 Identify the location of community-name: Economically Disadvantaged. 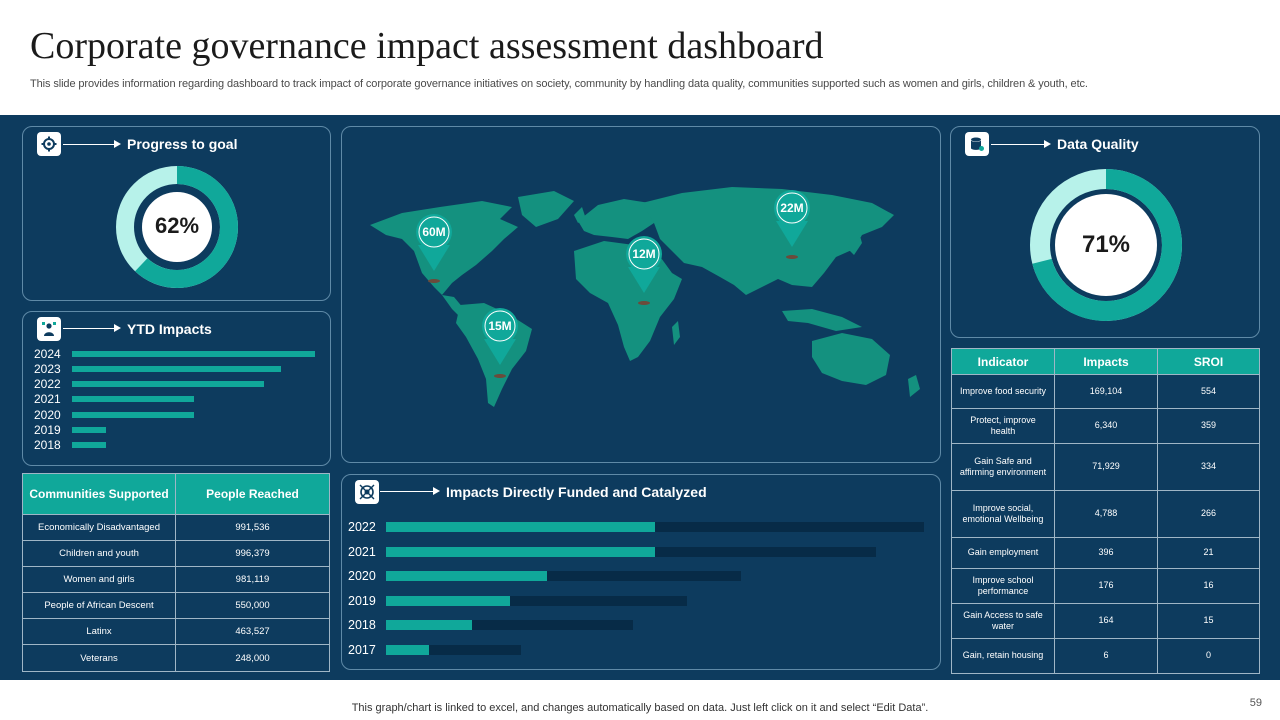
(99, 527).